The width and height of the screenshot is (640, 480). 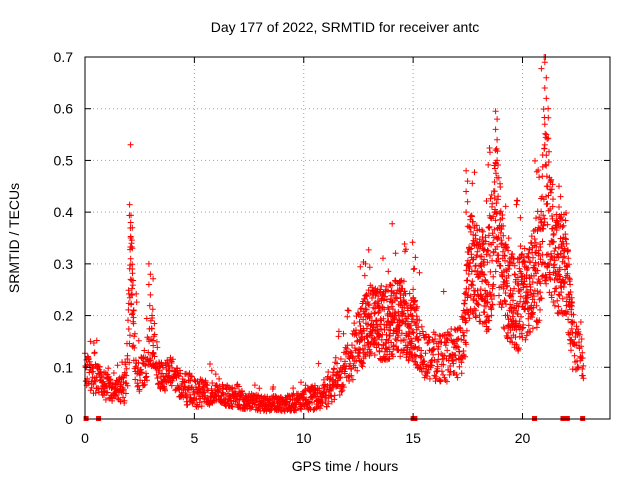 What do you see at coordinates (64, 212) in the screenshot?
I see `y-tick-label: 0.4` at bounding box center [64, 212].